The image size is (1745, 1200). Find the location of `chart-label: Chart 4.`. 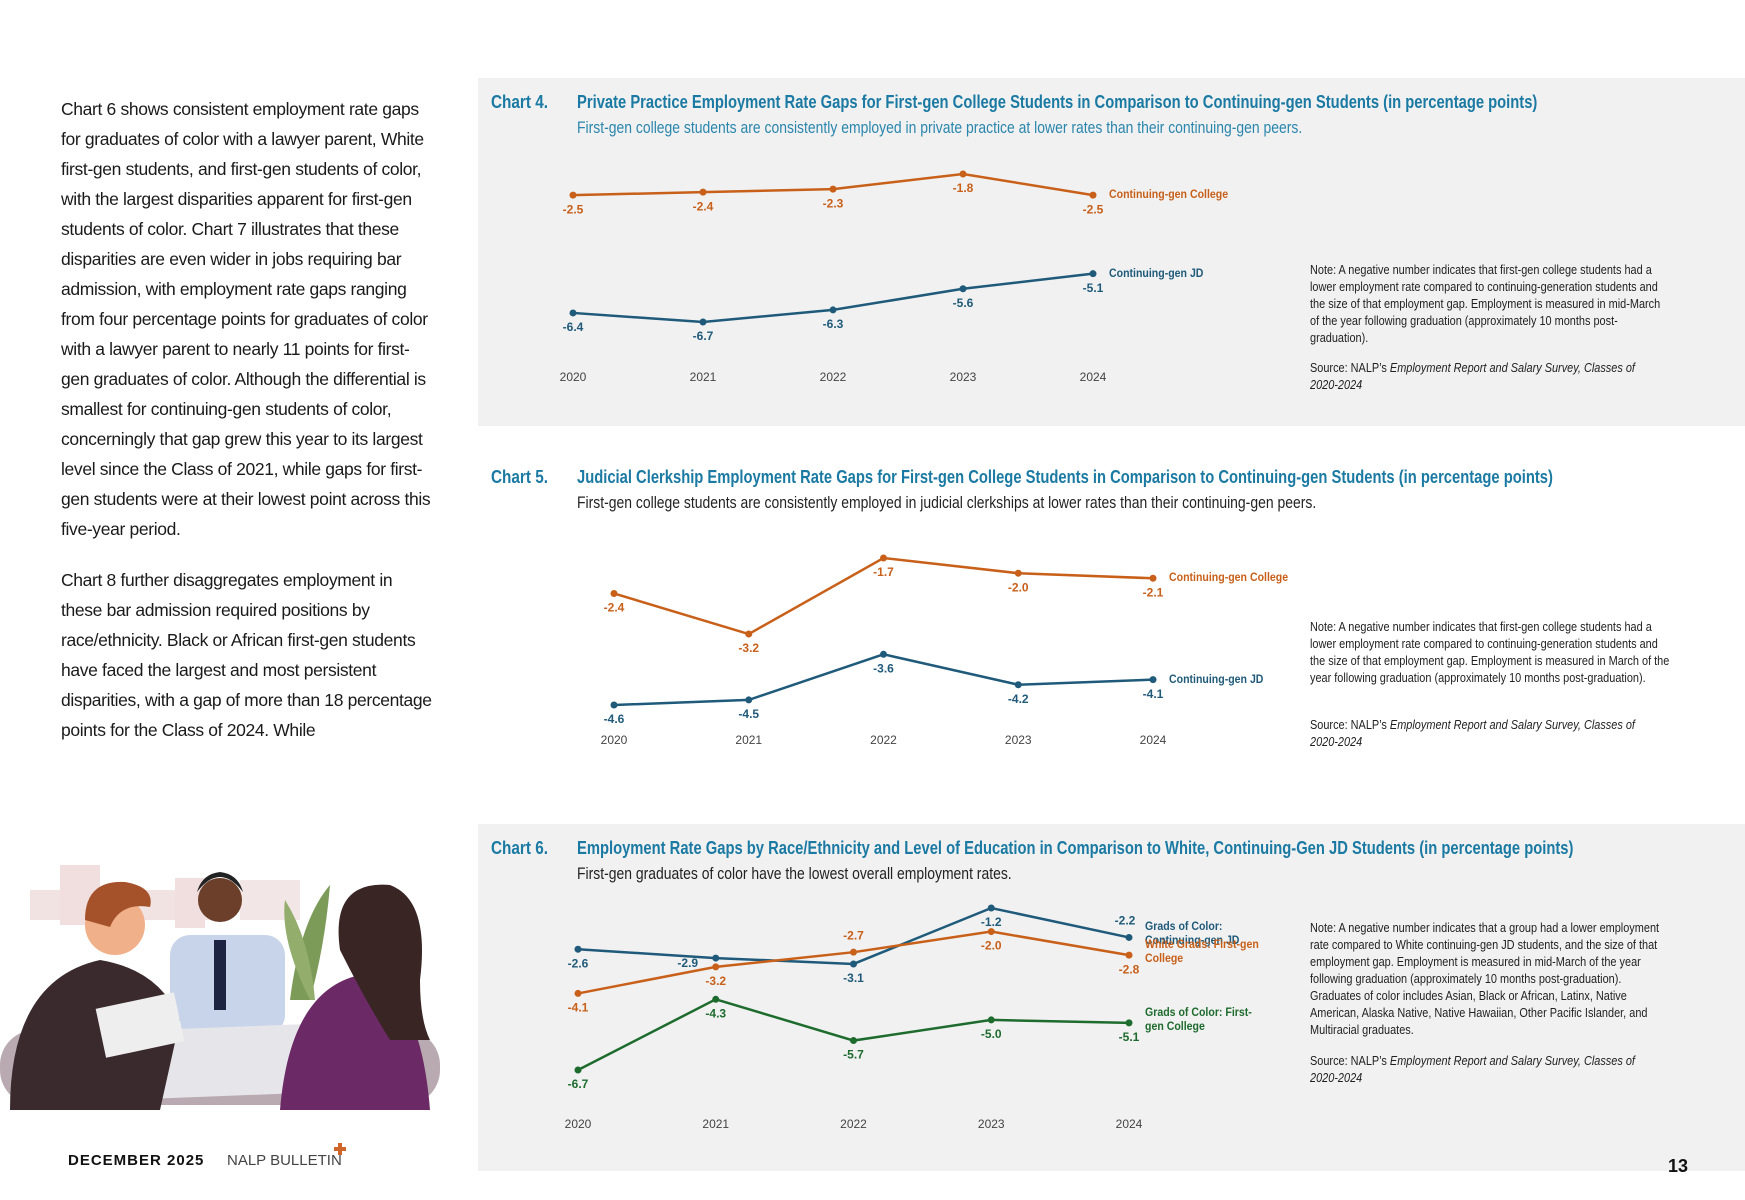

chart-label: Chart 4. is located at coordinates (519, 102).